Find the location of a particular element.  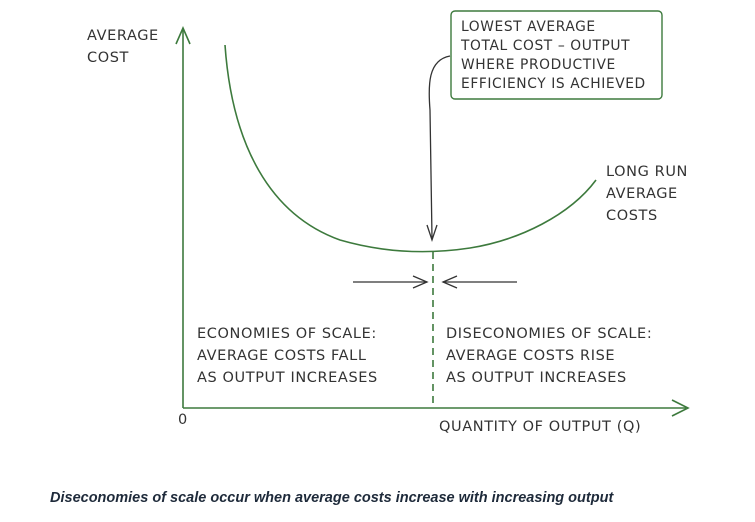

curve-label: LONG RUN AVERAGE COSTS is located at coordinates (649, 194).